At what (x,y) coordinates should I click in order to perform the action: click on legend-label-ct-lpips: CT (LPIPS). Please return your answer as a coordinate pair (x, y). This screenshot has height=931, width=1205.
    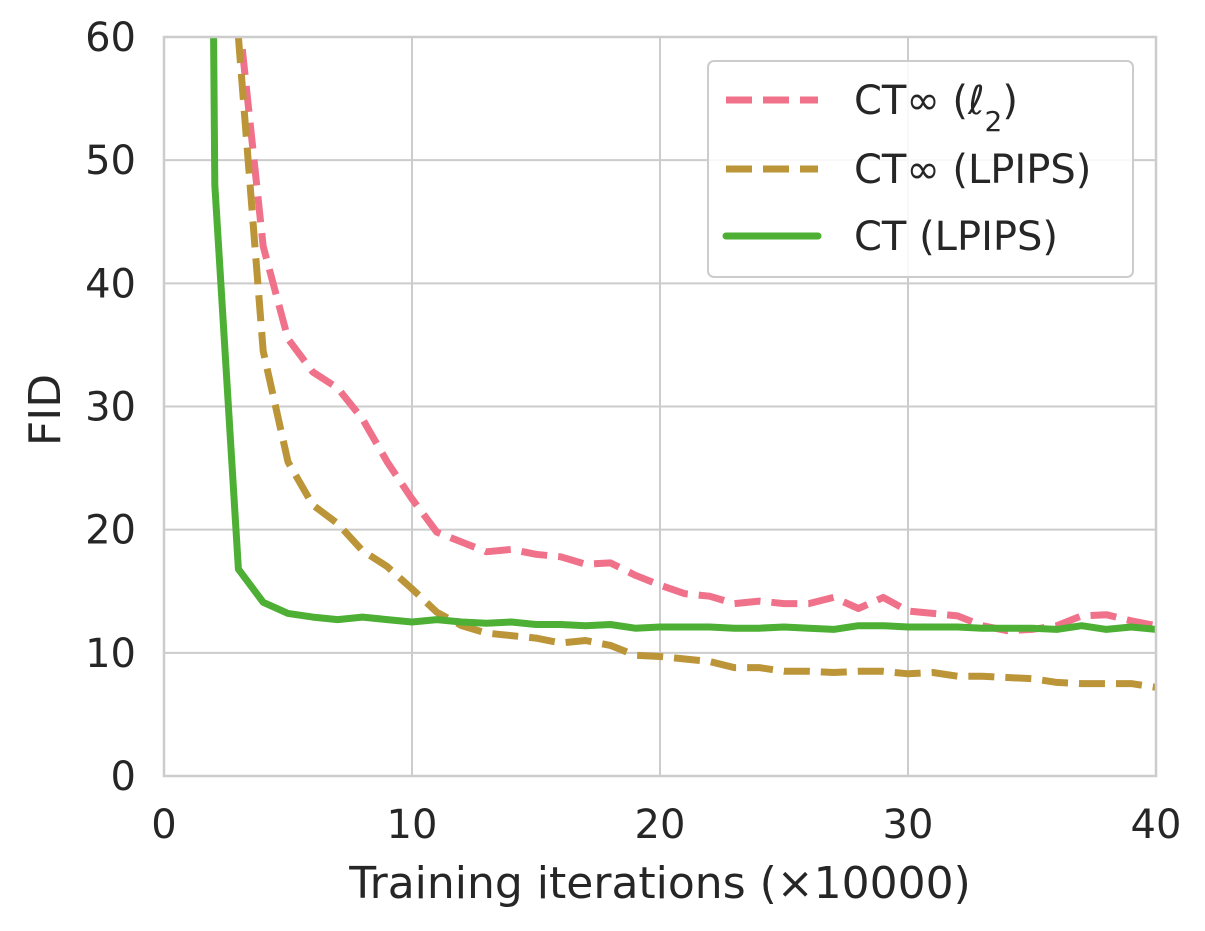
    Looking at the image, I should click on (956, 237).